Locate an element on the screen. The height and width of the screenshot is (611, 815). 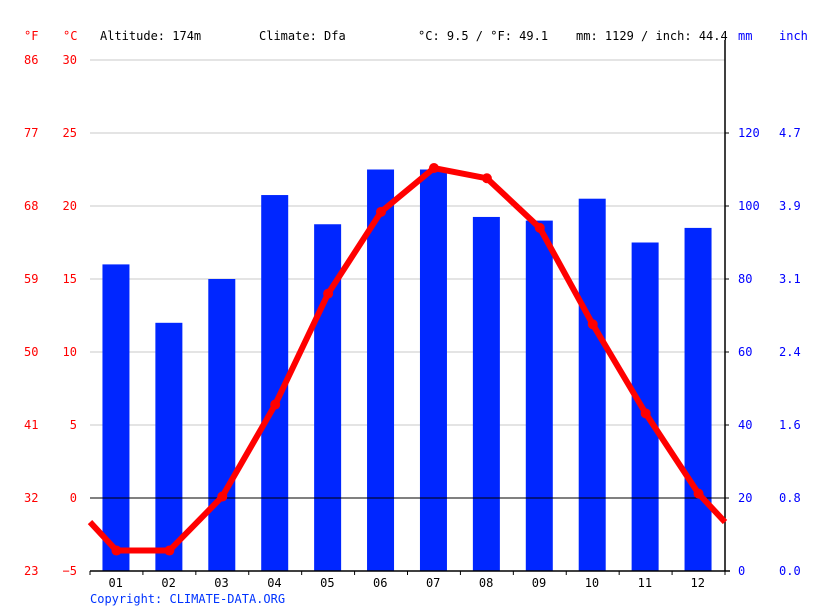
month-label: 06 is located at coordinates (380, 583).